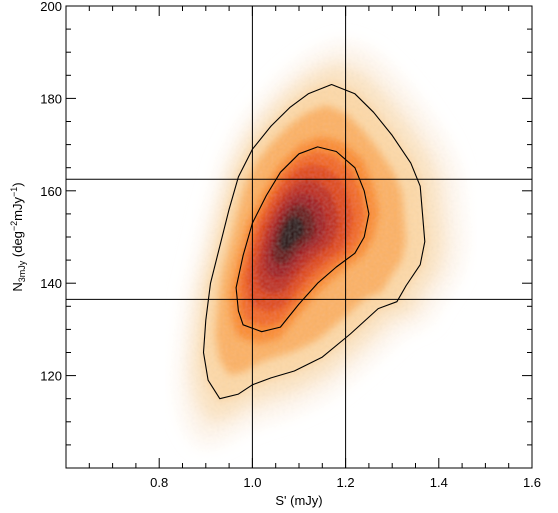 This screenshot has width=558, height=513. What do you see at coordinates (292, 234) in the screenshot?
I see `density-level` at bounding box center [292, 234].